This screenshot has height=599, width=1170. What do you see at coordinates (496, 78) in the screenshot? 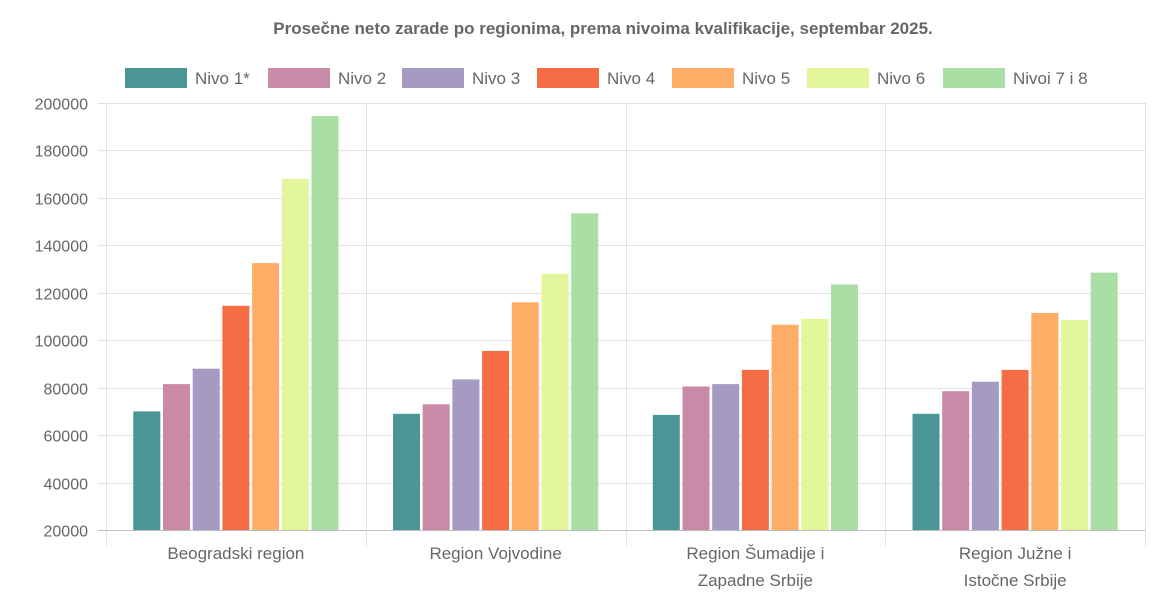
I see `legend-label: Nivo 3` at bounding box center [496, 78].